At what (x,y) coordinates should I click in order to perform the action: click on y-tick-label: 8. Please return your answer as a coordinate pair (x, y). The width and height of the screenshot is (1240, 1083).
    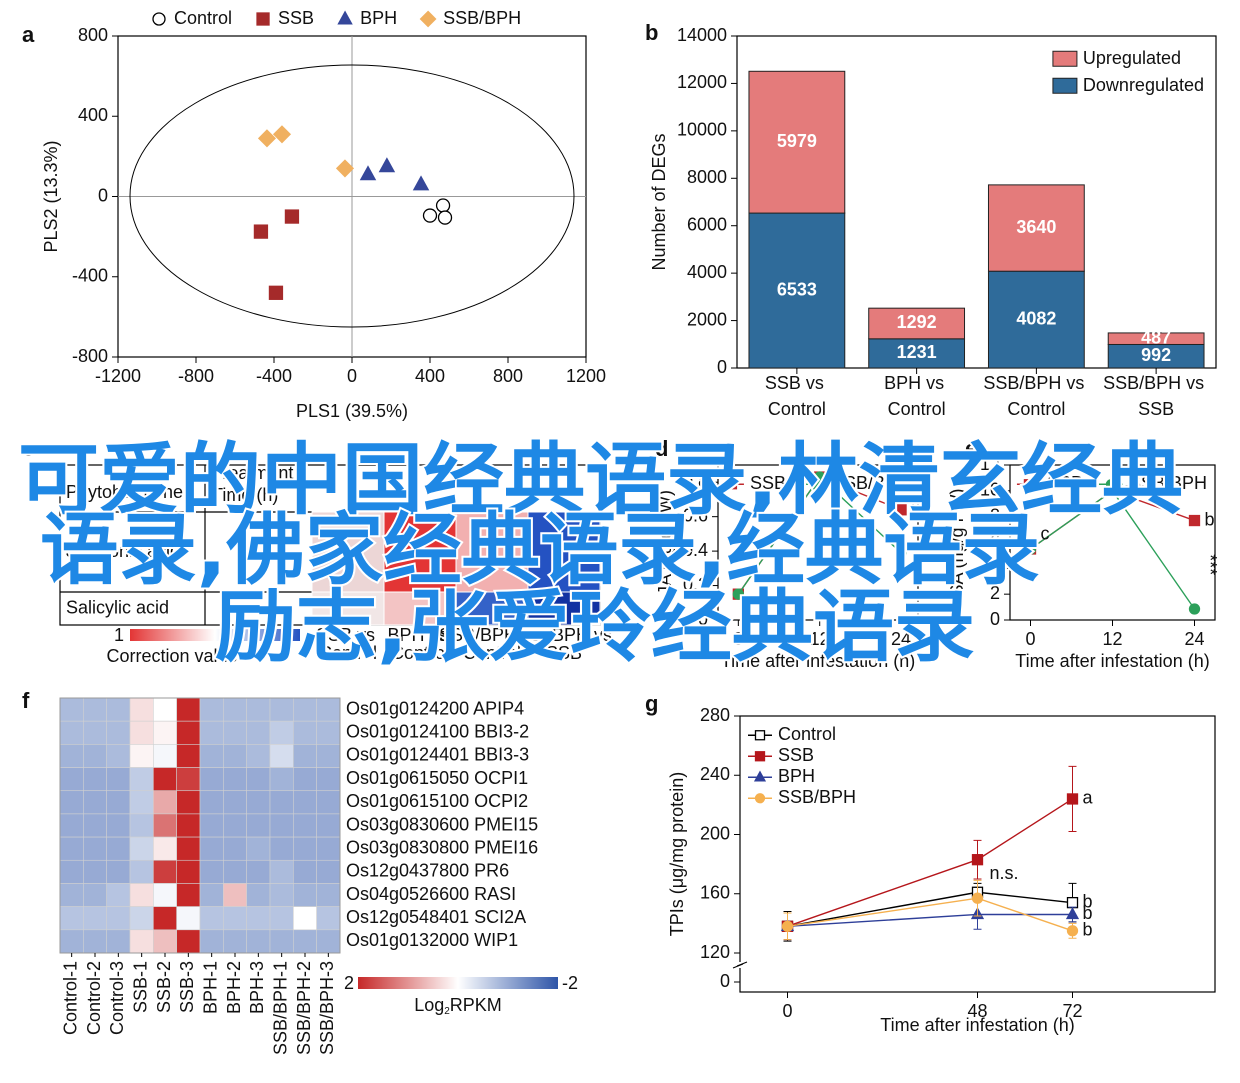
    Looking at the image, I should click on (995, 515).